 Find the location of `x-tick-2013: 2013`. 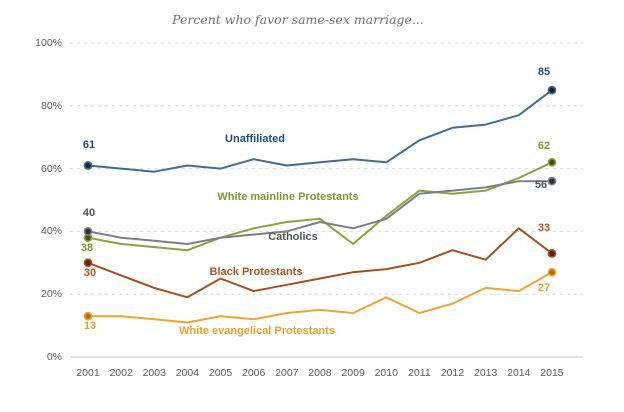

x-tick-2013: 2013 is located at coordinates (485, 373).